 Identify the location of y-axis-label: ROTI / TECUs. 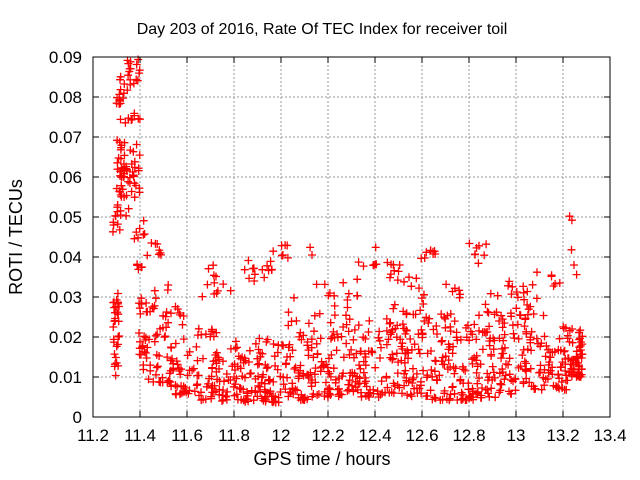
(16, 237).